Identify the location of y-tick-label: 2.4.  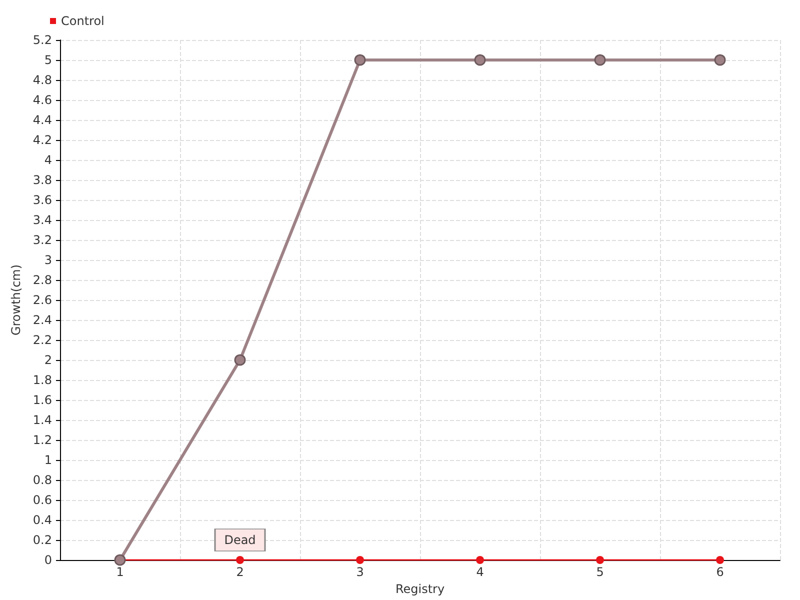
(42, 320).